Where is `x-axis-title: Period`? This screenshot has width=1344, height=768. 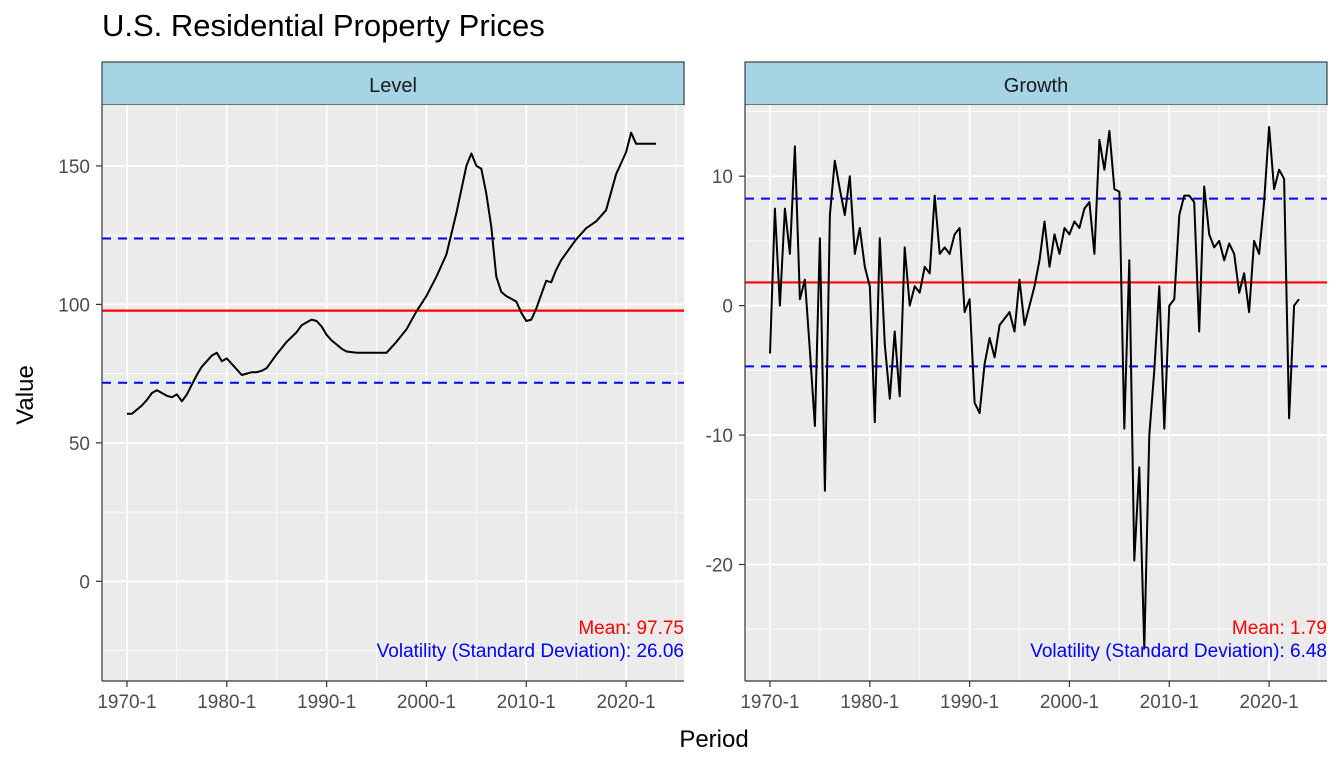 x-axis-title: Period is located at coordinates (714, 739).